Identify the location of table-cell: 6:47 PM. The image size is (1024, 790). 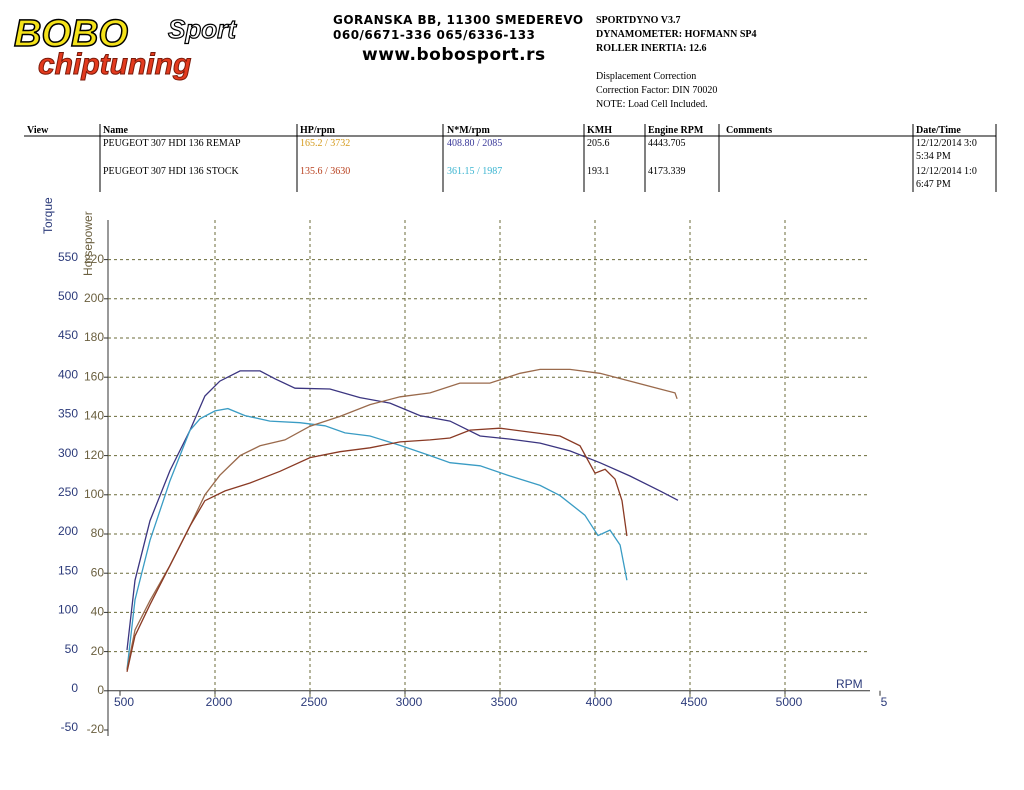
(933, 184).